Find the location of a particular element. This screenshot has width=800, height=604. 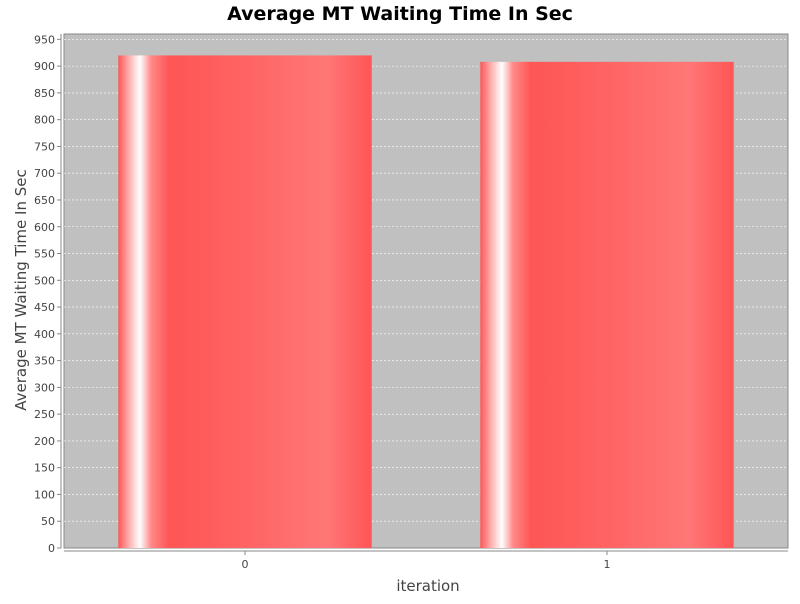

y-tick-label: 300 is located at coordinates (44, 387).